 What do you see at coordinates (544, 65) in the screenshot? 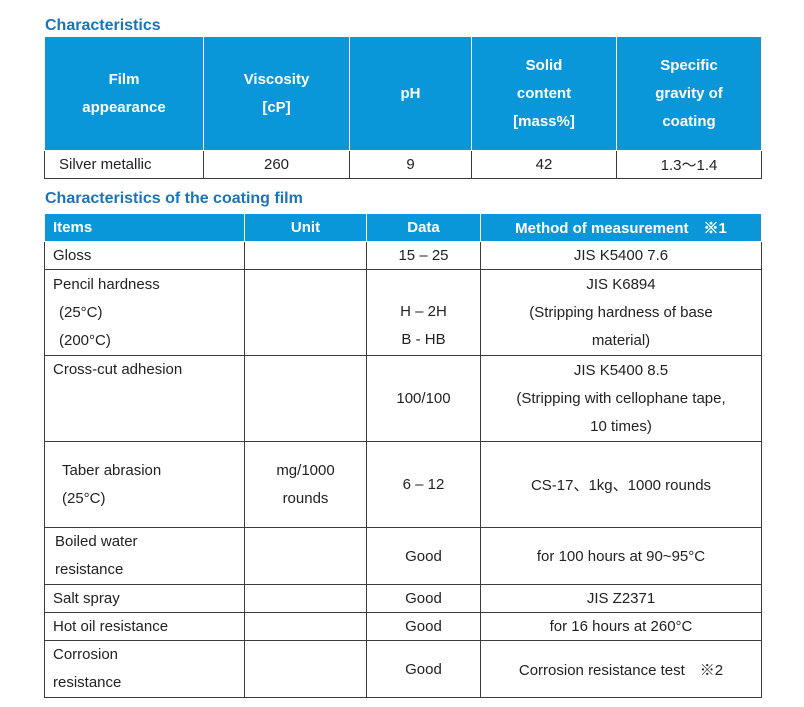
I see `header-line: Solid` at bounding box center [544, 65].